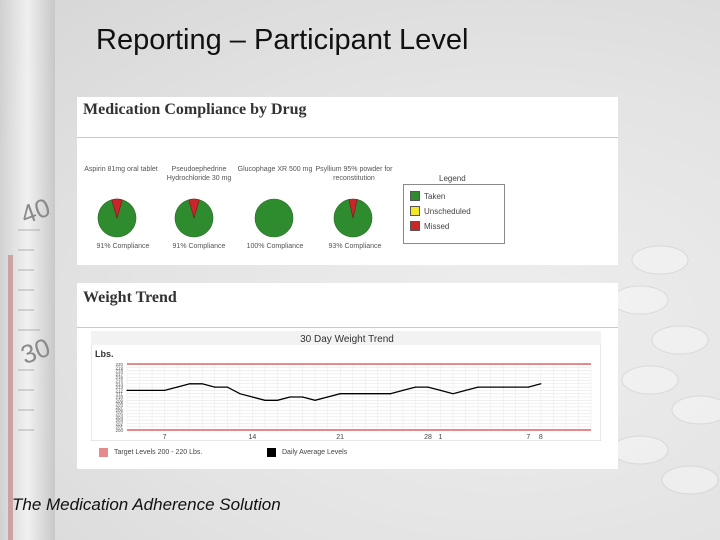  What do you see at coordinates (123, 246) in the screenshot?
I see `compliance-caption-1: 91% Compliance` at bounding box center [123, 246].